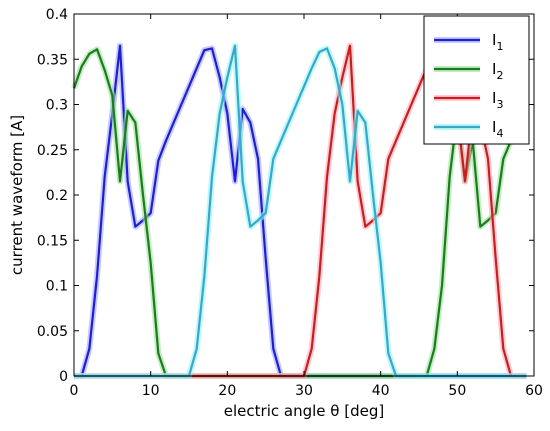 This screenshot has height=431, width=550. Describe the element at coordinates (499, 104) in the screenshot. I see `legend-entry-subscript: 3` at that location.